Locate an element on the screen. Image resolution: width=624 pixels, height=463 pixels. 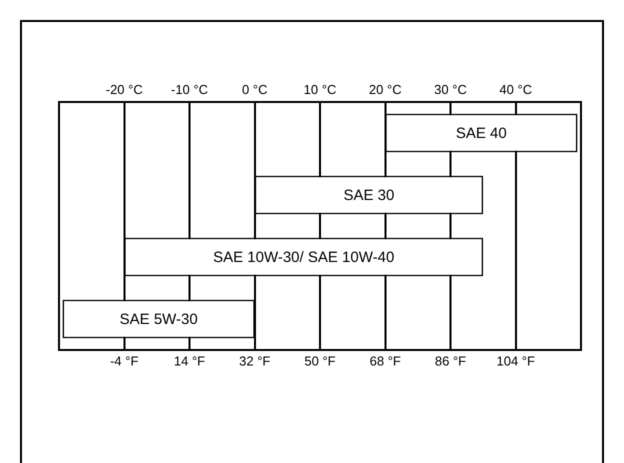
x-tick-label: -4 °F is located at coordinates (124, 360).